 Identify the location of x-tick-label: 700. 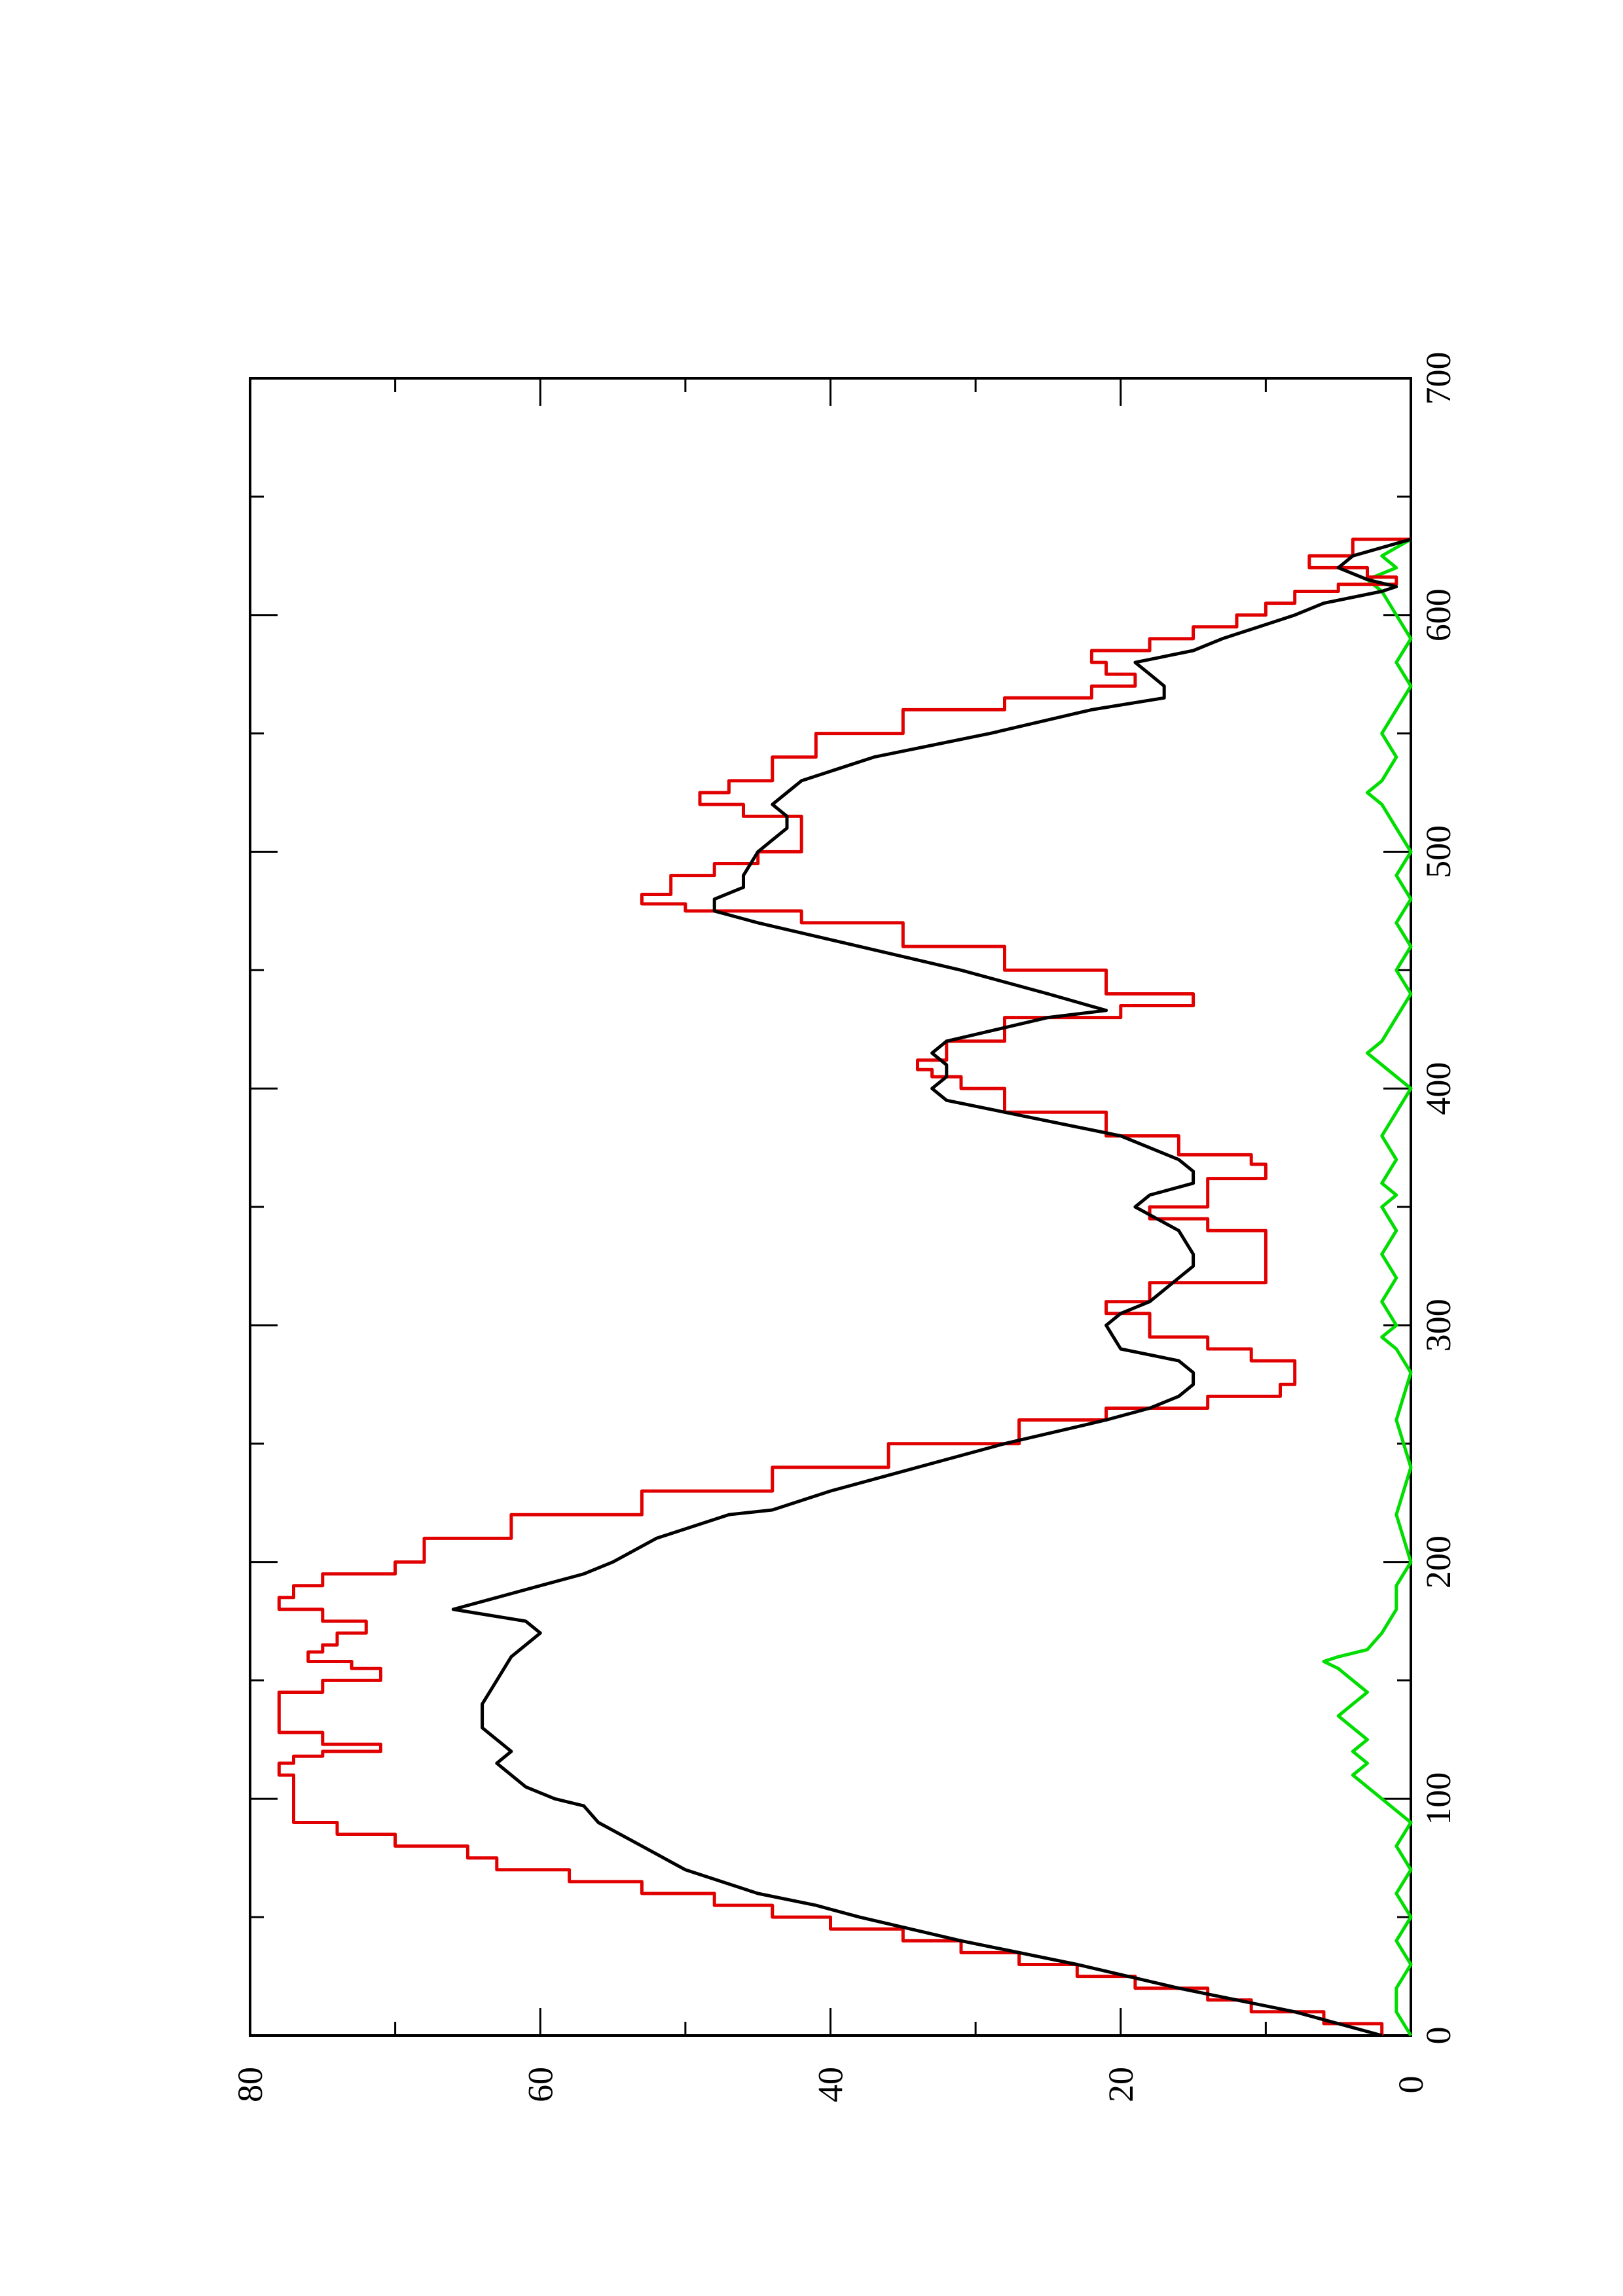
(1438, 378).